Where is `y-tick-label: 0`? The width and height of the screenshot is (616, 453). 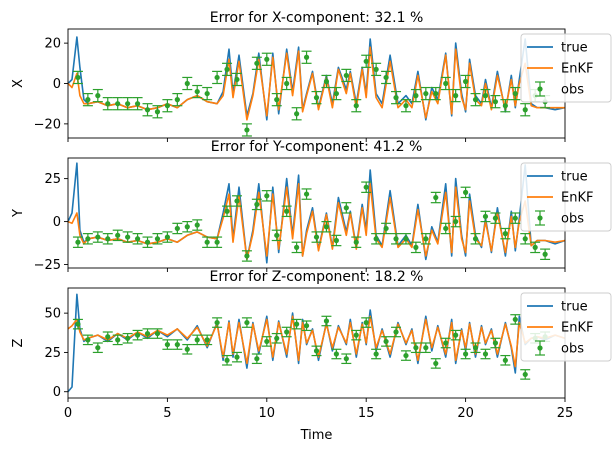
y-tick-label: 0 is located at coordinates (57, 392).